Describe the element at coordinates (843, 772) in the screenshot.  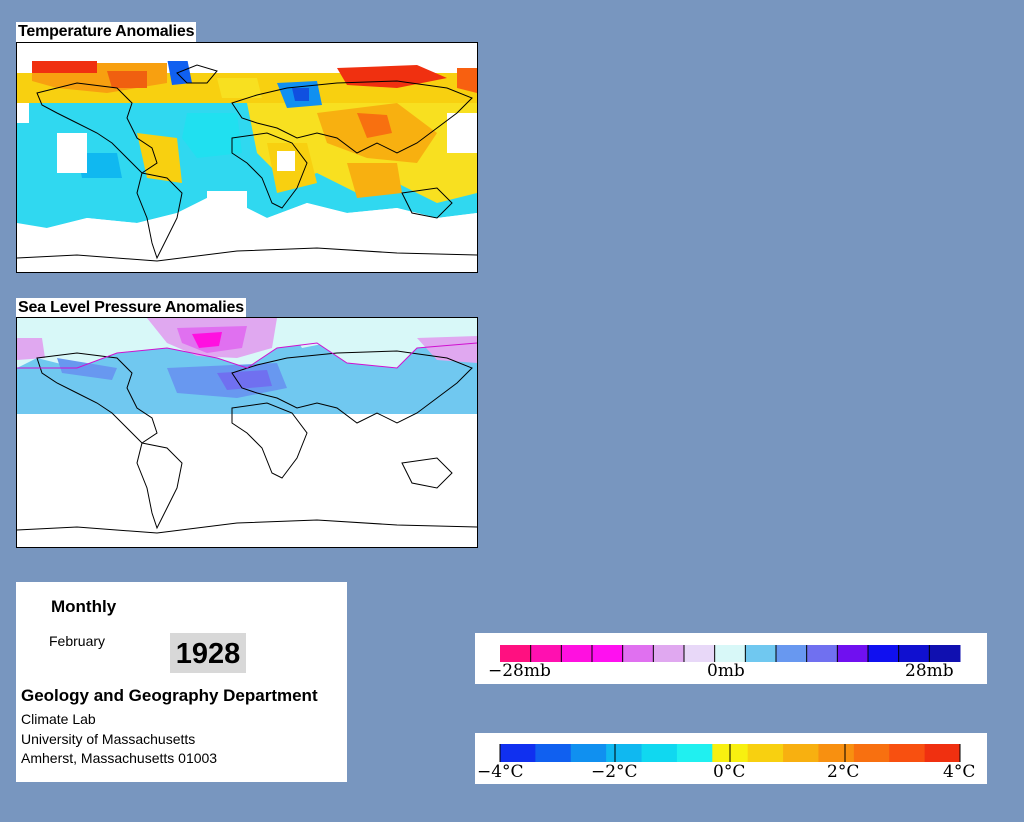
I see `temp-label-pos2: 2°C` at that location.